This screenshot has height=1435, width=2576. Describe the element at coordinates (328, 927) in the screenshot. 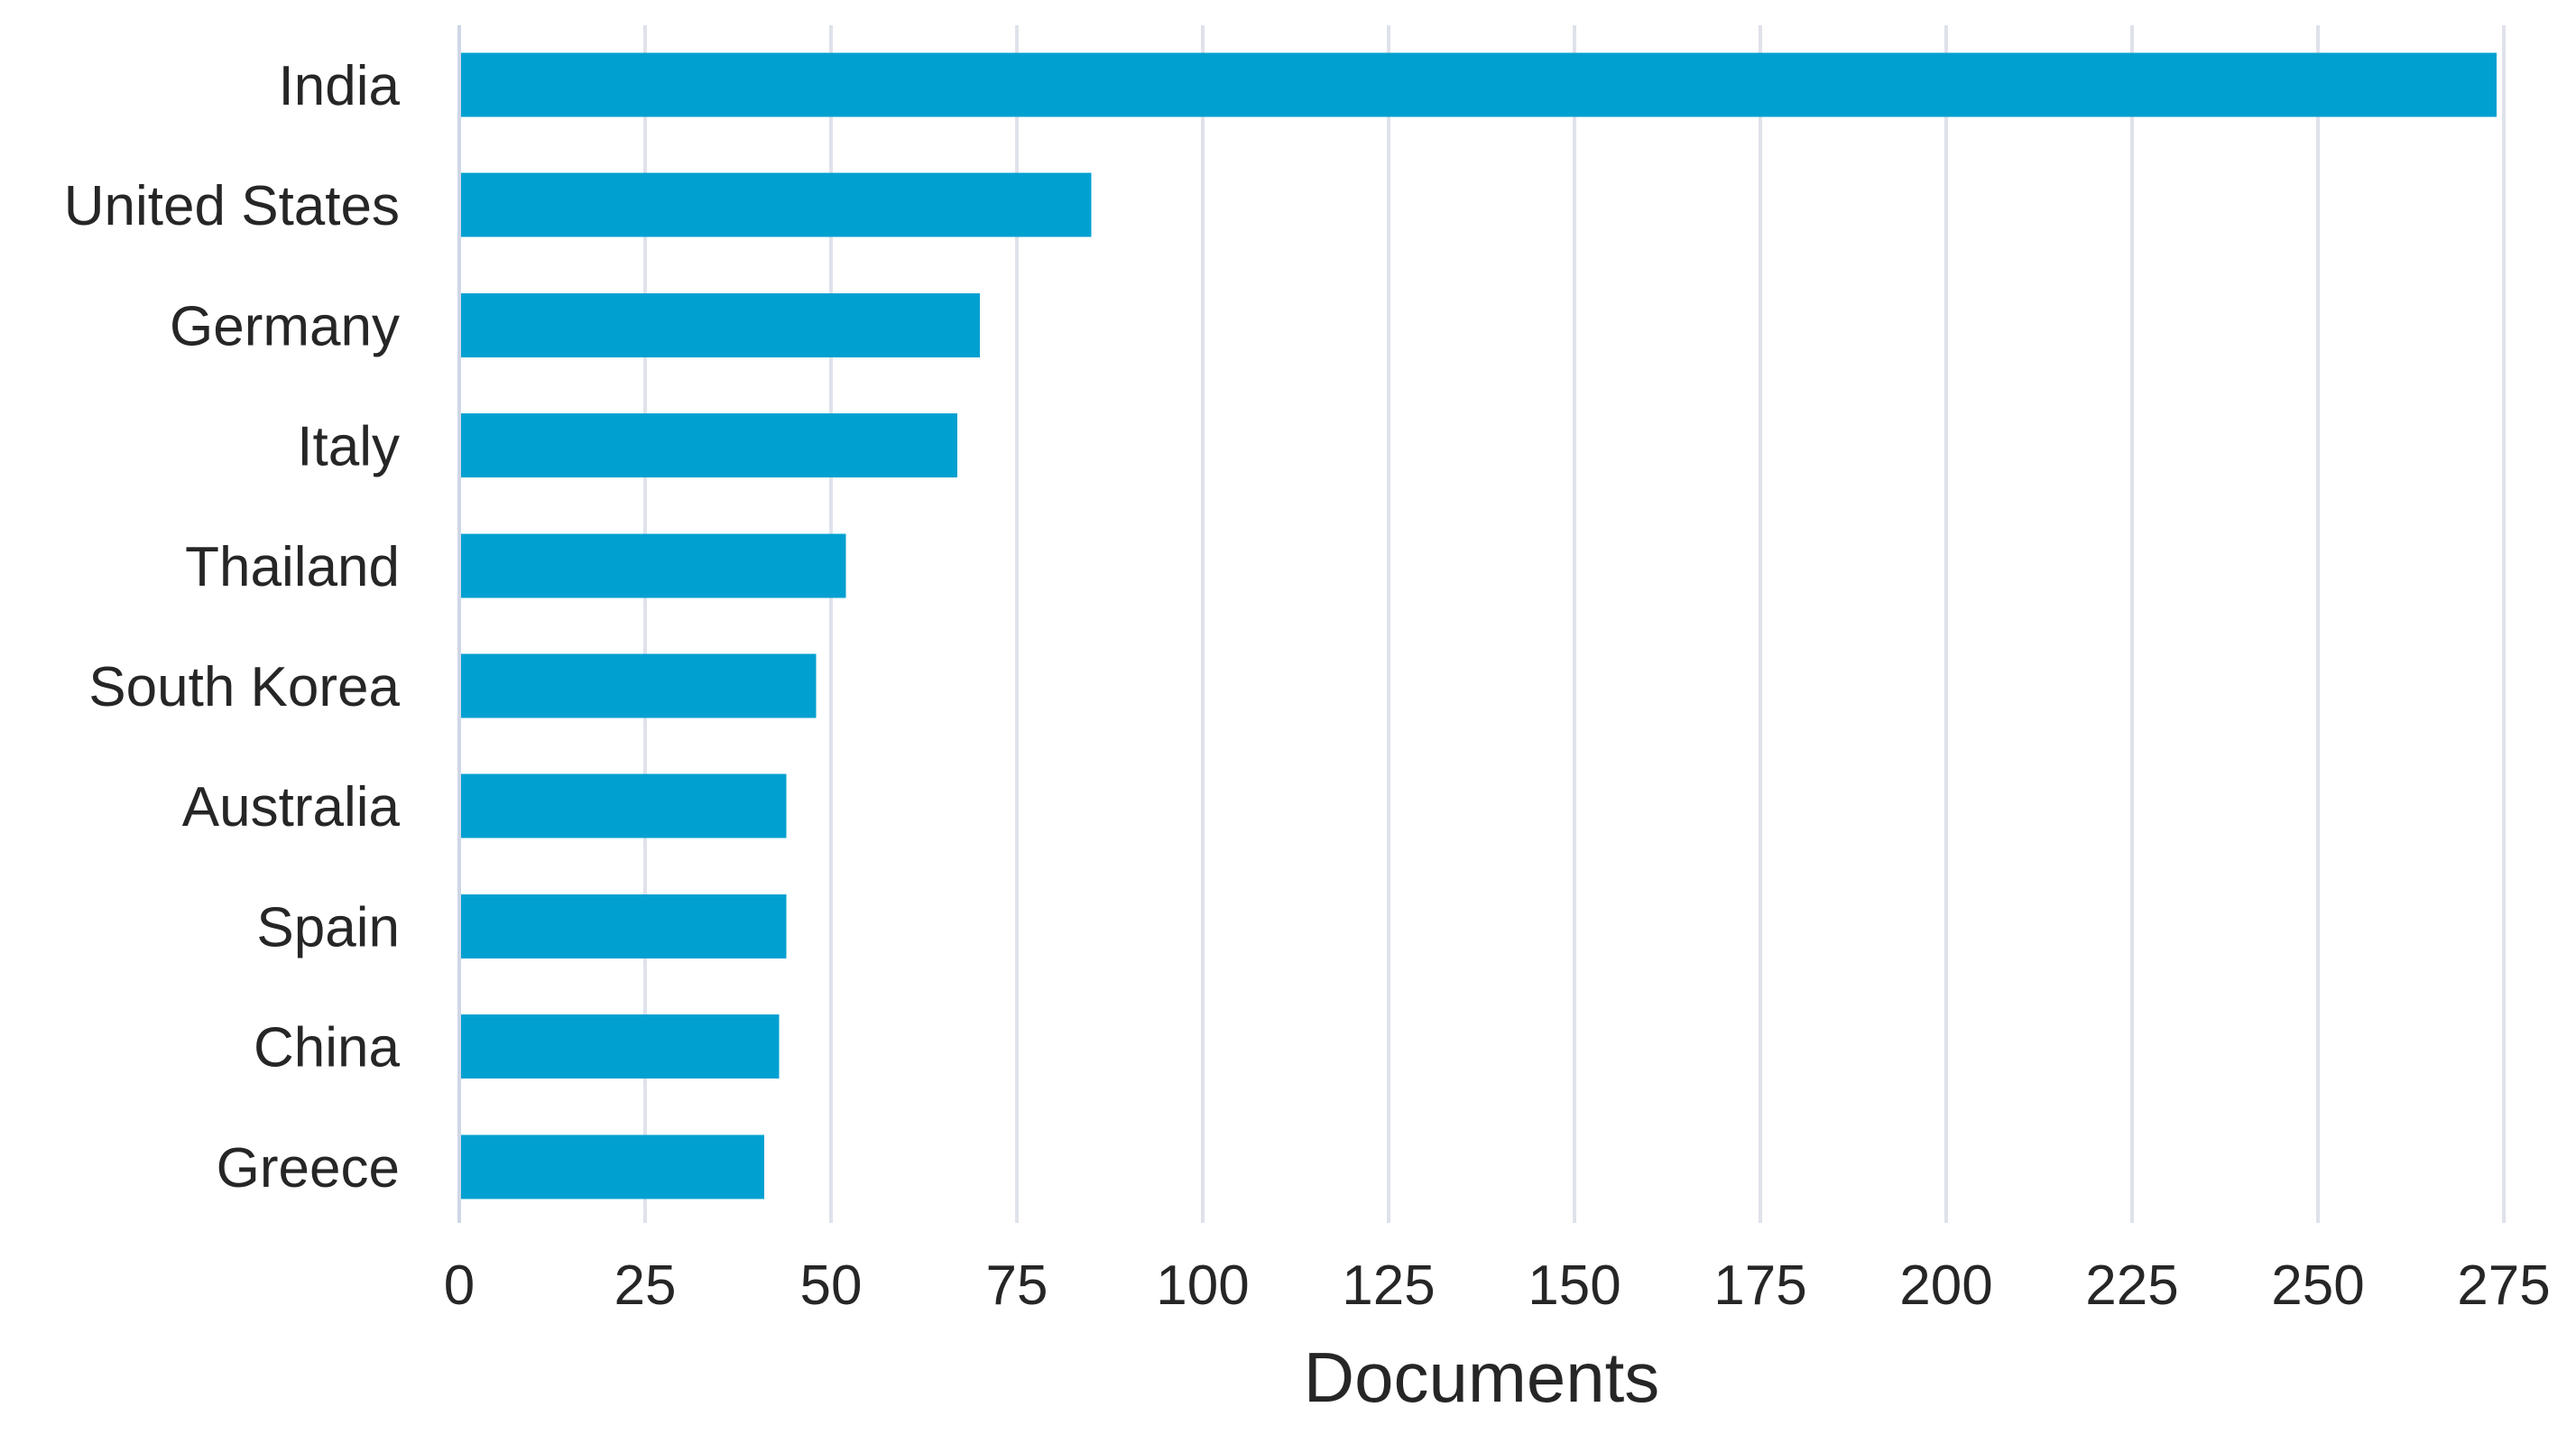

I see `category-label-spain: Spain` at that location.